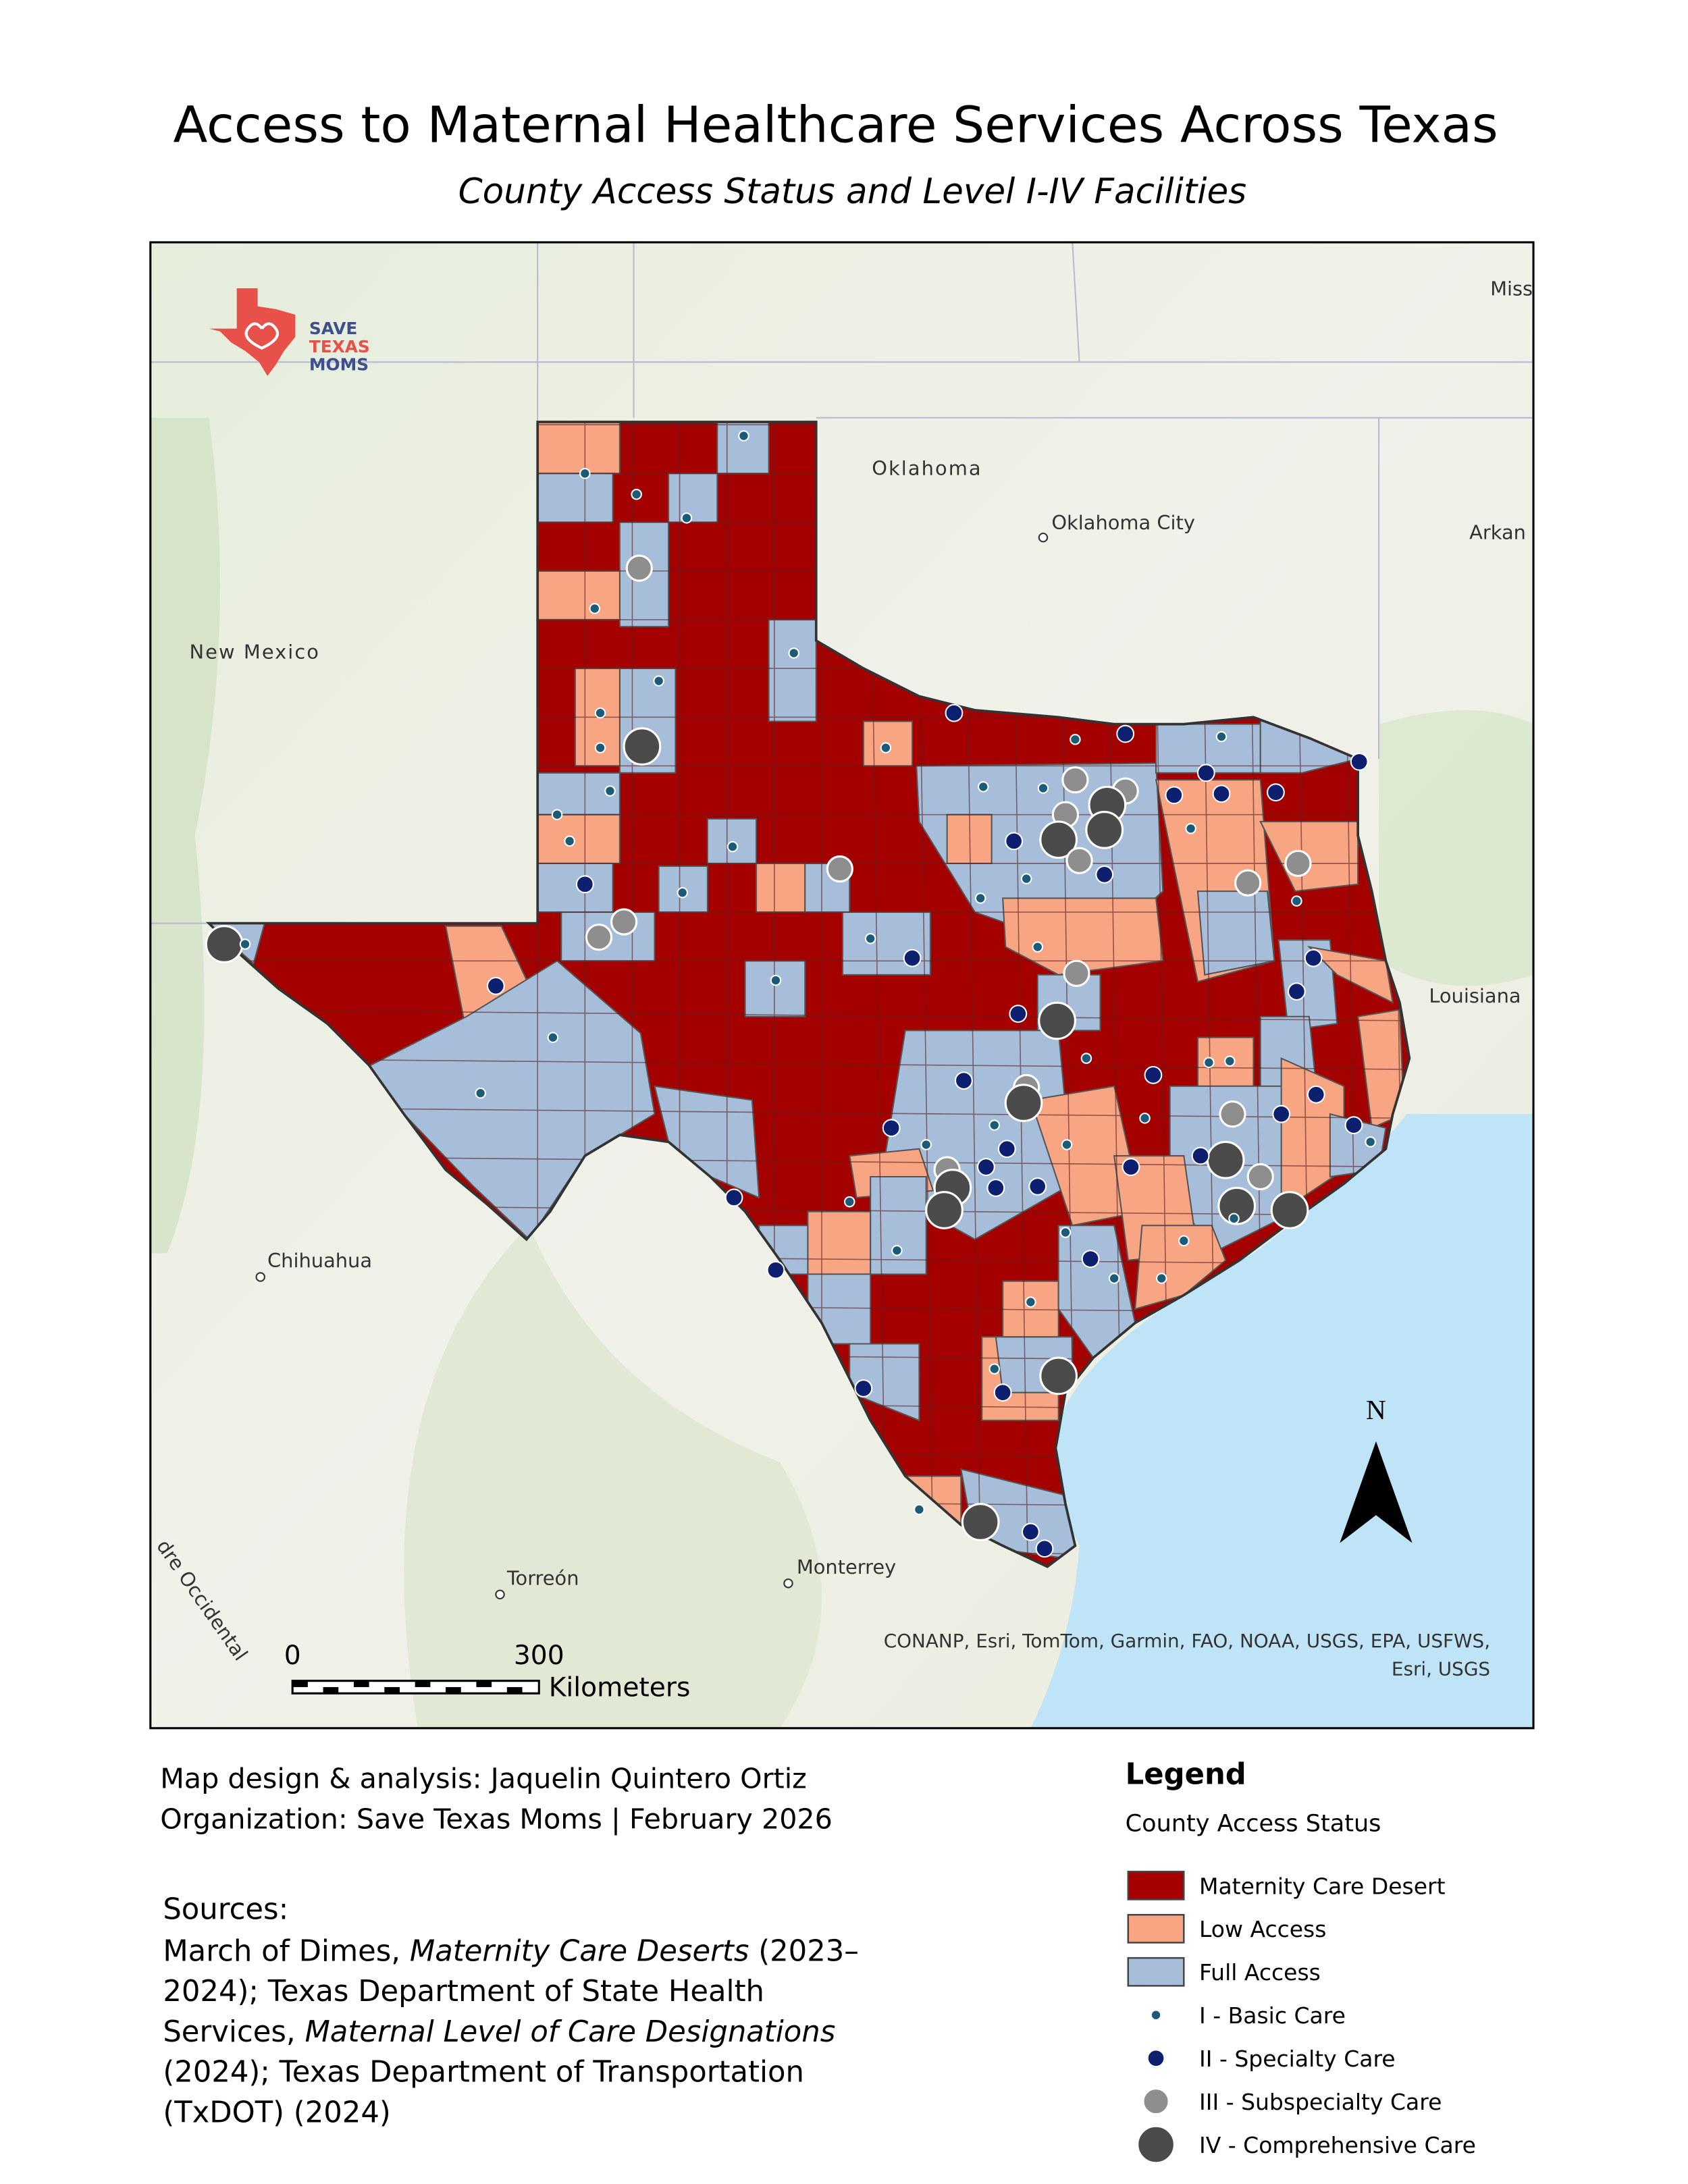 The width and height of the screenshot is (1688, 2184). Describe the element at coordinates (1123, 522) in the screenshot. I see `map-label: Oklahoma City` at that location.